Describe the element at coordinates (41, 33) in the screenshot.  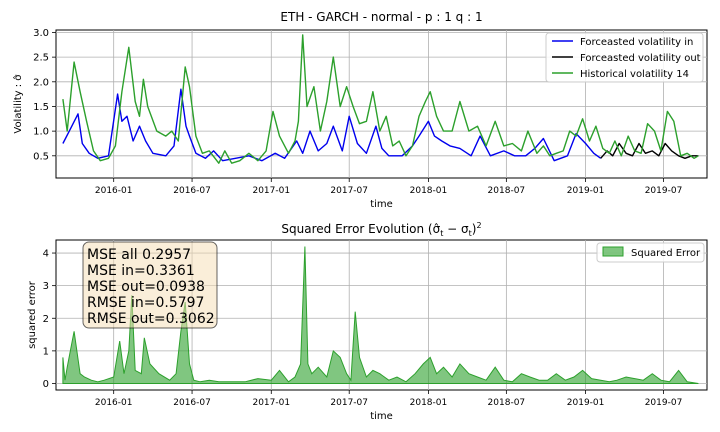
I see `y-tick-label: 3.0` at that location.